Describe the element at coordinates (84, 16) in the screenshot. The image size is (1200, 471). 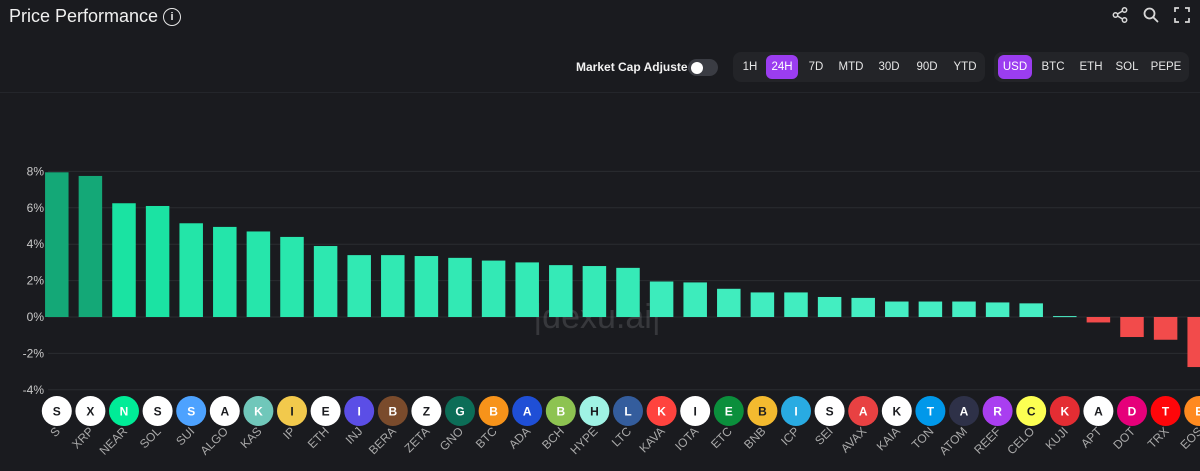
I see `page-title: Price Performance` at that location.